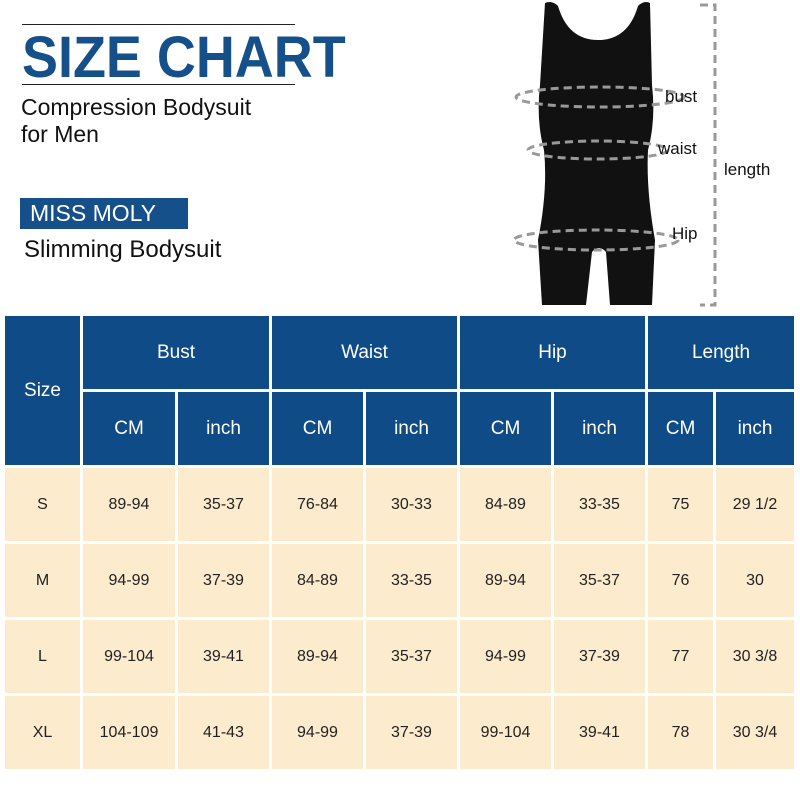 The height and width of the screenshot is (800, 800). What do you see at coordinates (680, 504) in the screenshot?
I see `table-cell: 75` at bounding box center [680, 504].